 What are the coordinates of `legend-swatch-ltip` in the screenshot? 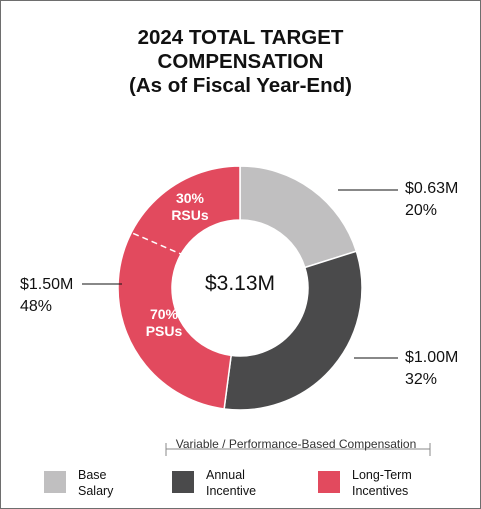 It's located at (329, 482).